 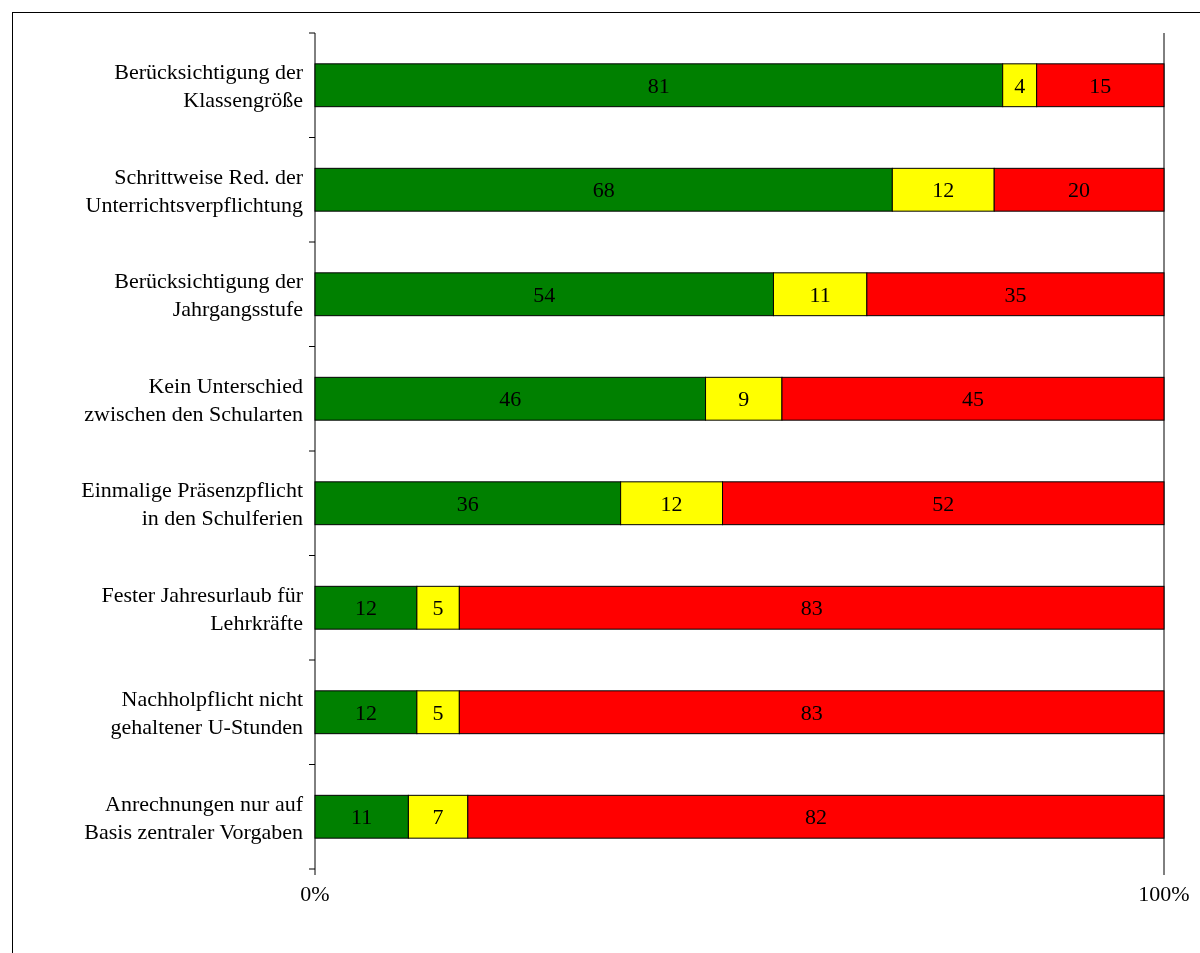 I want to click on x-tick-label: 100%, so click(x=1164, y=893).